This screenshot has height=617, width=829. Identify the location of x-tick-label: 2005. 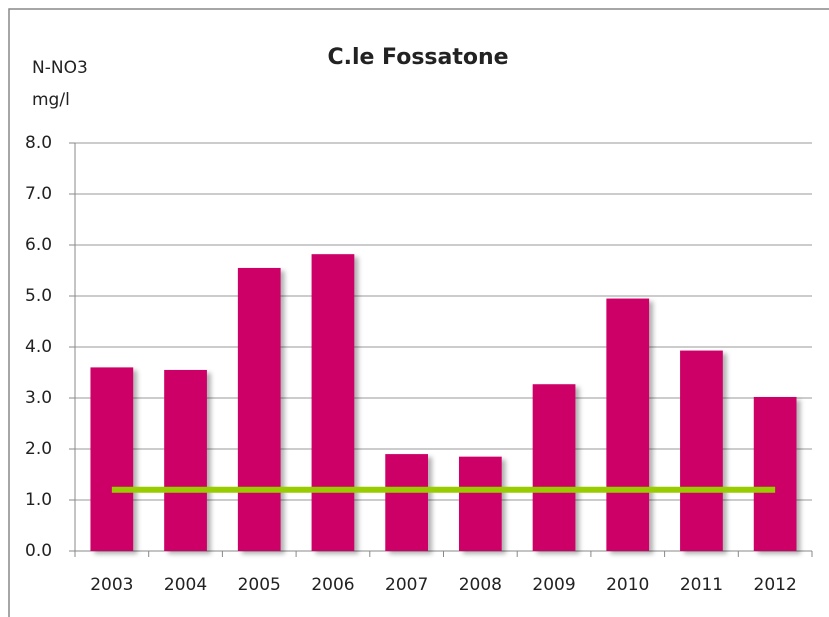
(259, 585).